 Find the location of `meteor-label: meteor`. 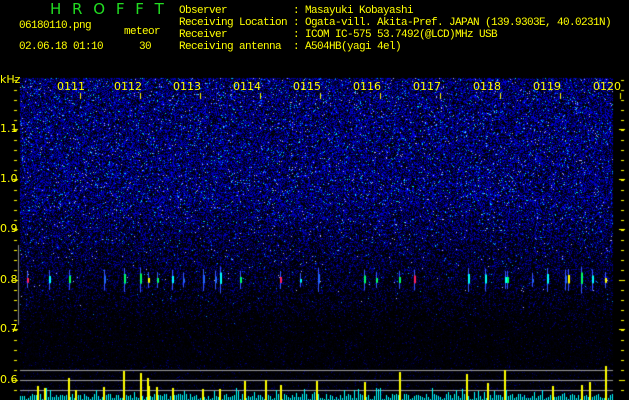

meteor-label: meteor is located at coordinates (142, 32).